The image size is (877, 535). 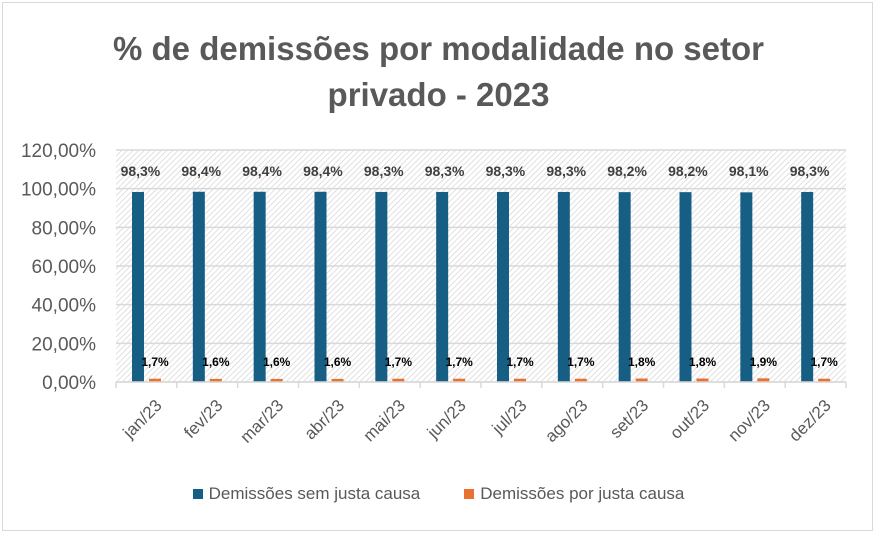 What do you see at coordinates (582, 493) in the screenshot?
I see `legend-label: Demissões por justa causa` at bounding box center [582, 493].